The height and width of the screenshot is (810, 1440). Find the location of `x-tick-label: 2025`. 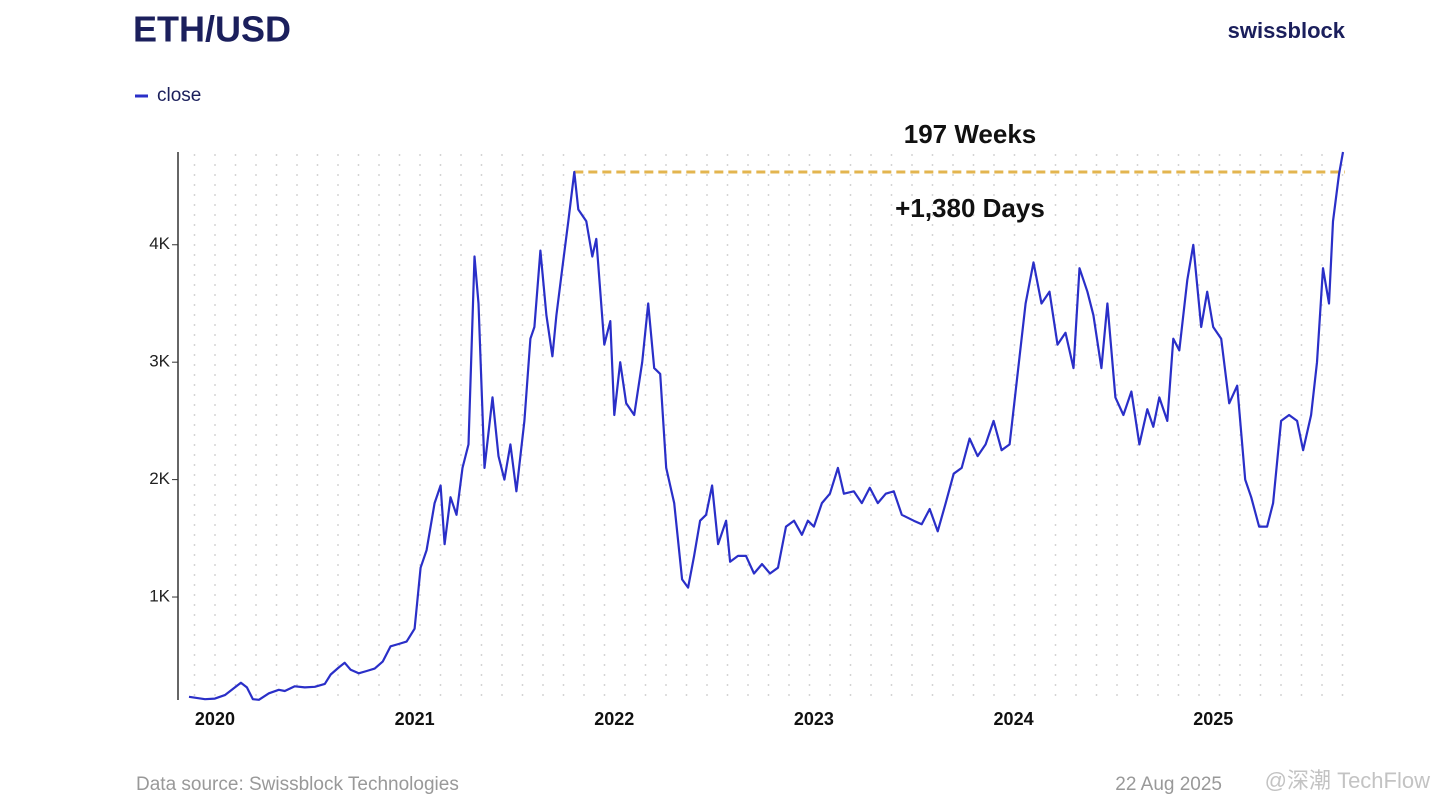

x-tick-label: 2025 is located at coordinates (1213, 719).